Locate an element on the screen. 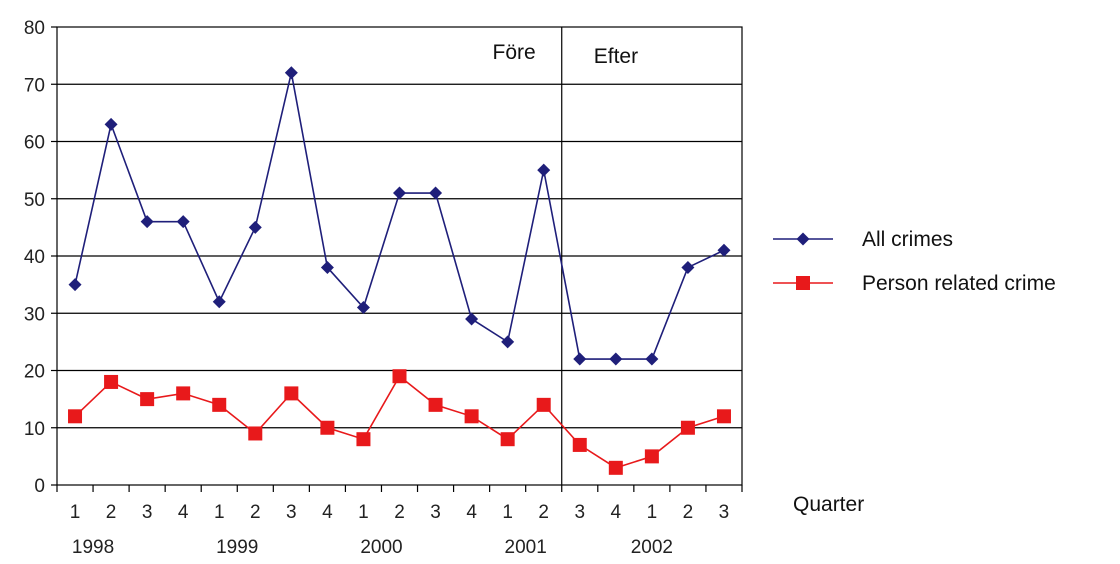 This screenshot has width=1120, height=564. y-tick-label: 50 is located at coordinates (34, 200).